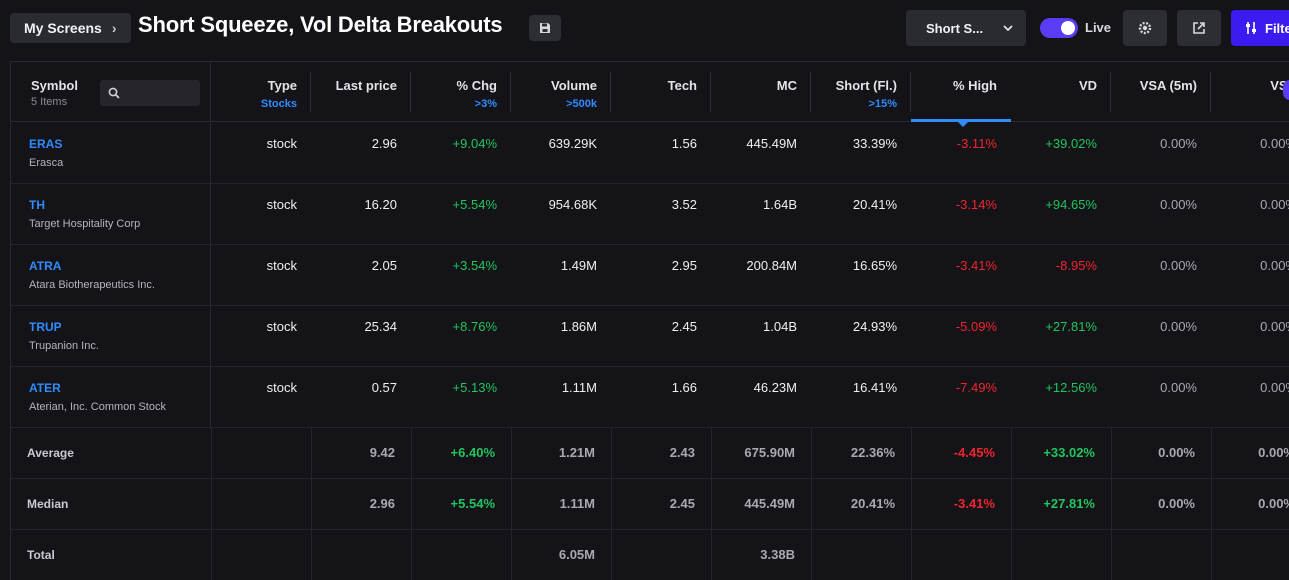  Describe the element at coordinates (45, 266) in the screenshot. I see `ticker-link: ATRA` at that location.